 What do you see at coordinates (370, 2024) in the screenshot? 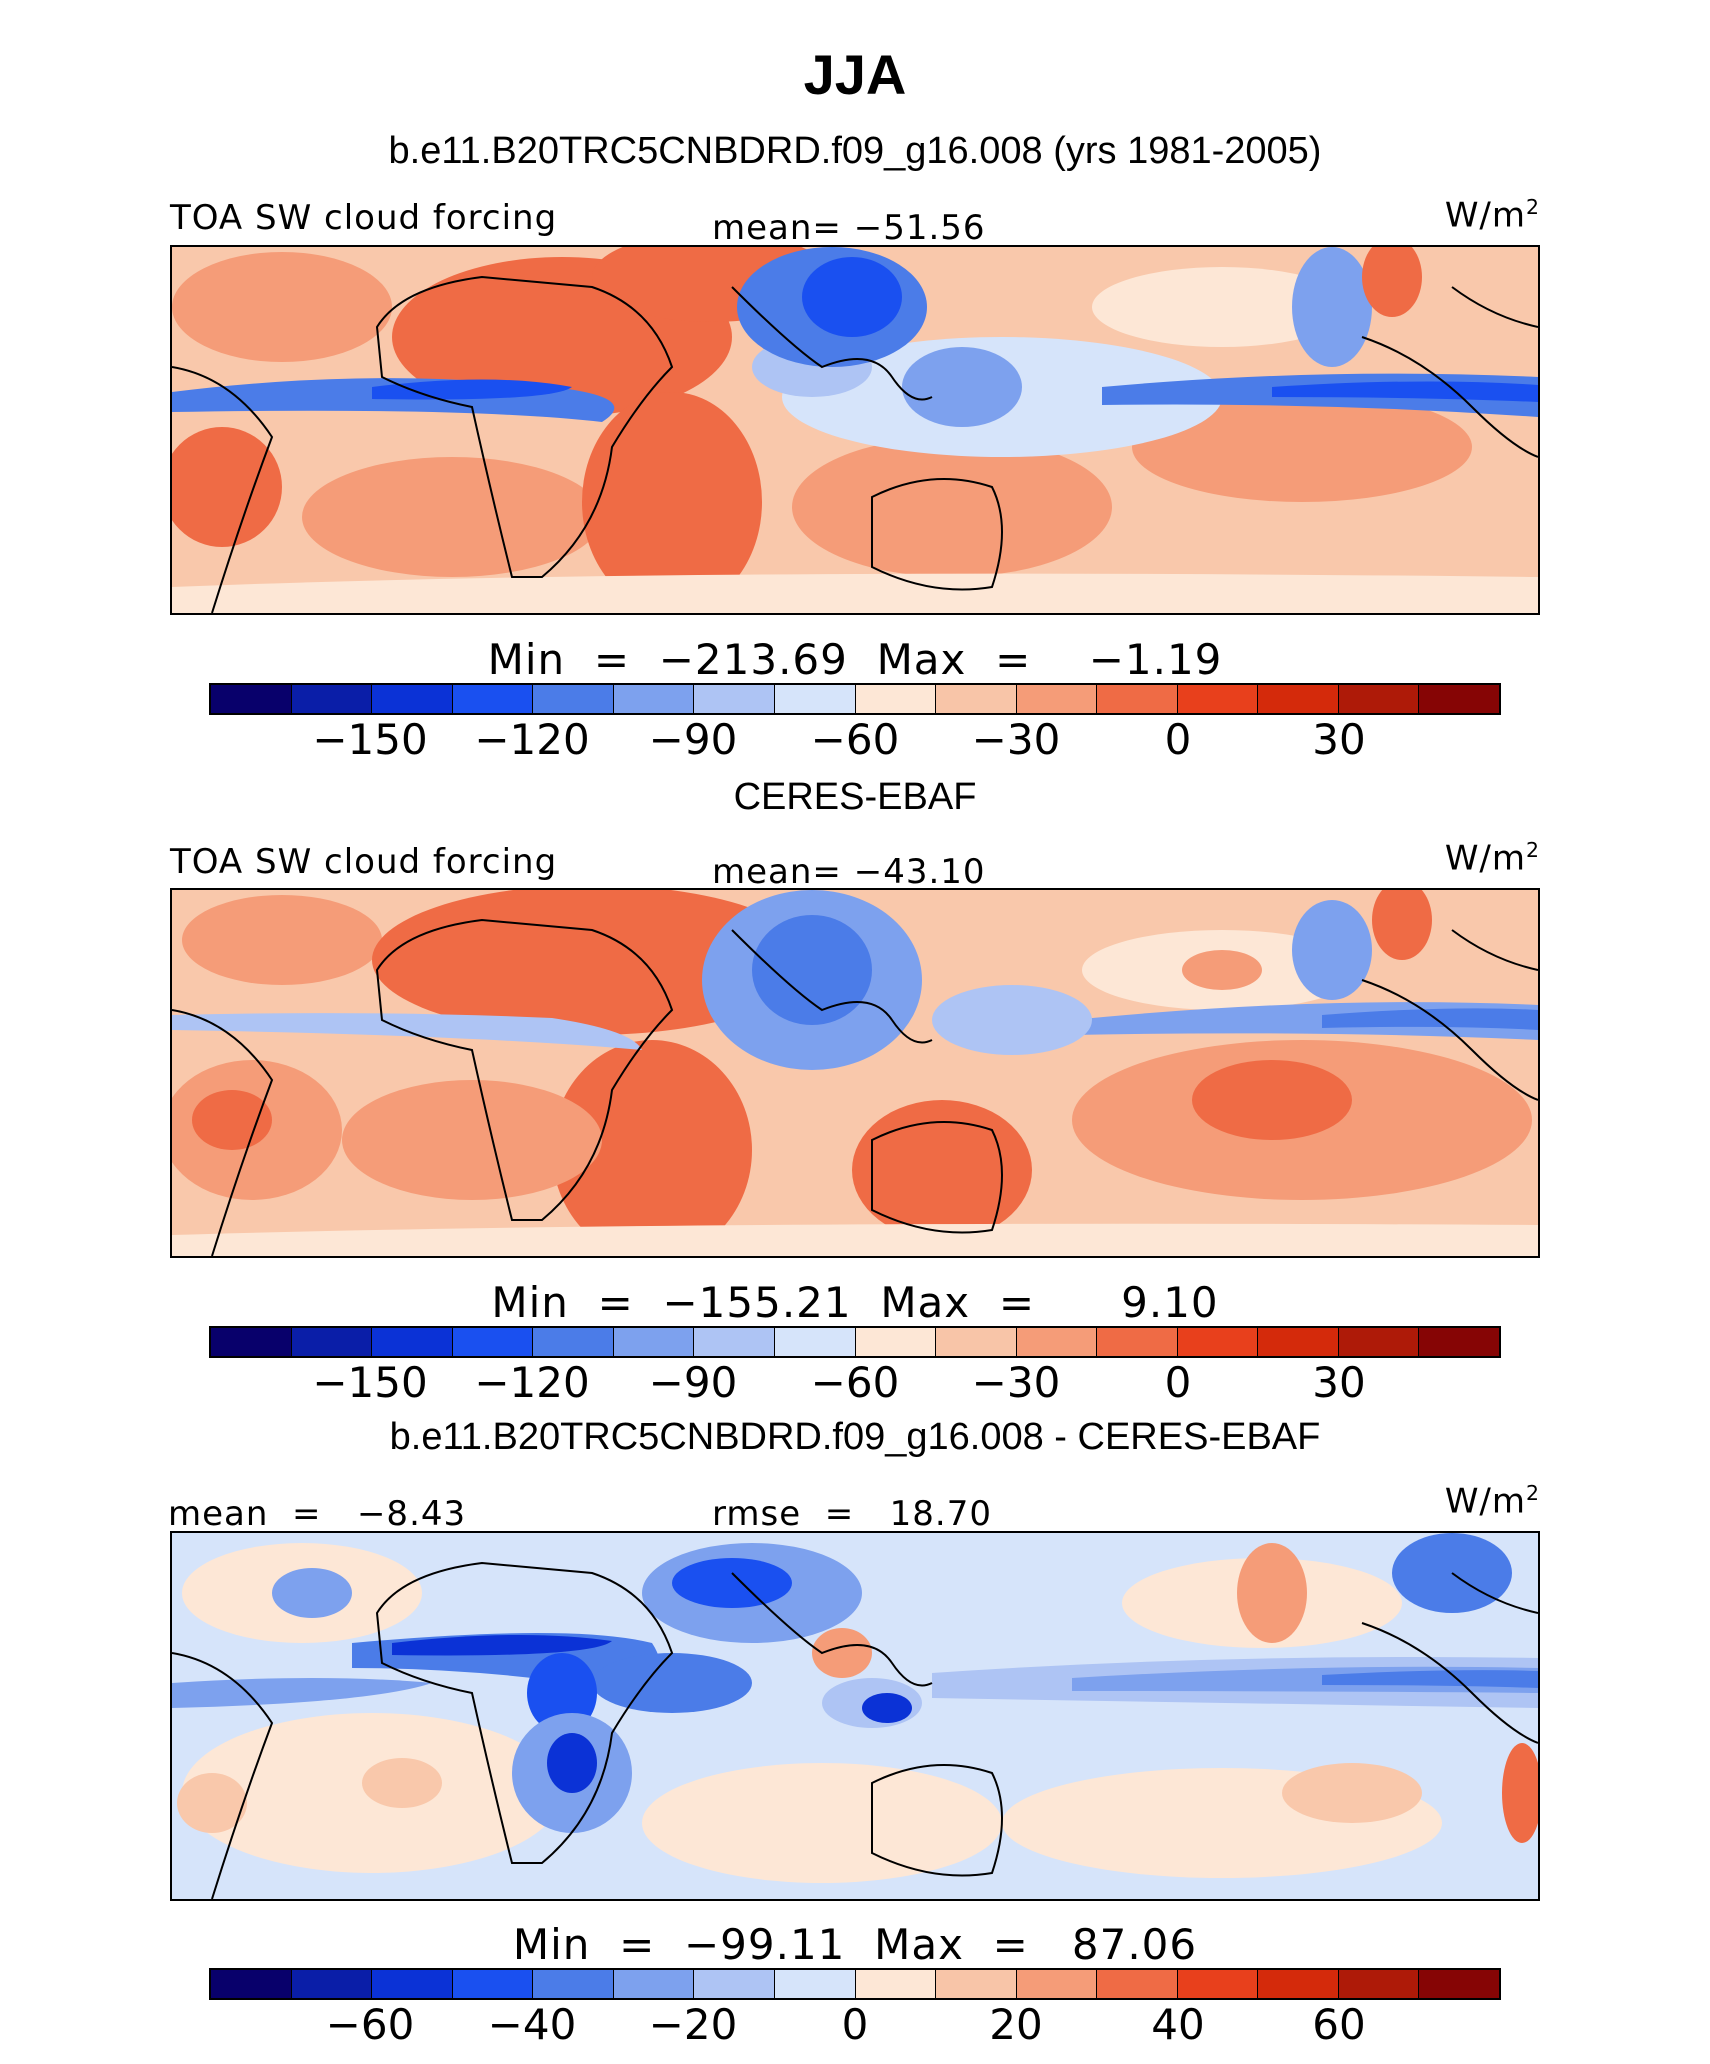
I see `panel-3-tick: −60` at bounding box center [370, 2024].